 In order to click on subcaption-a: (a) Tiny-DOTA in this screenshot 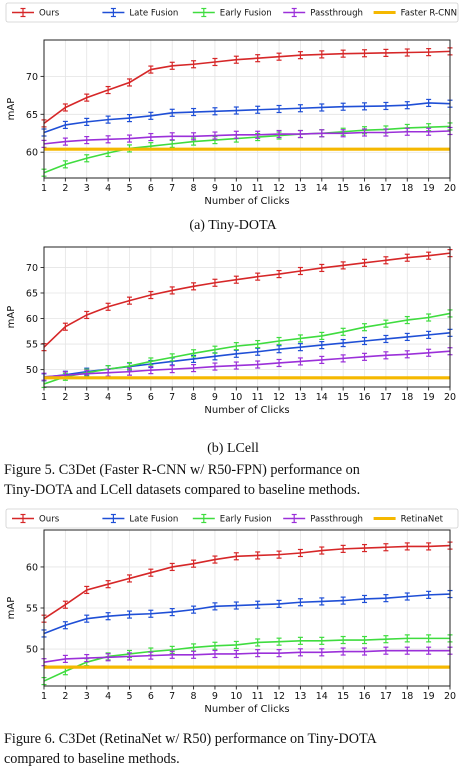, I will do `click(233, 225)`.